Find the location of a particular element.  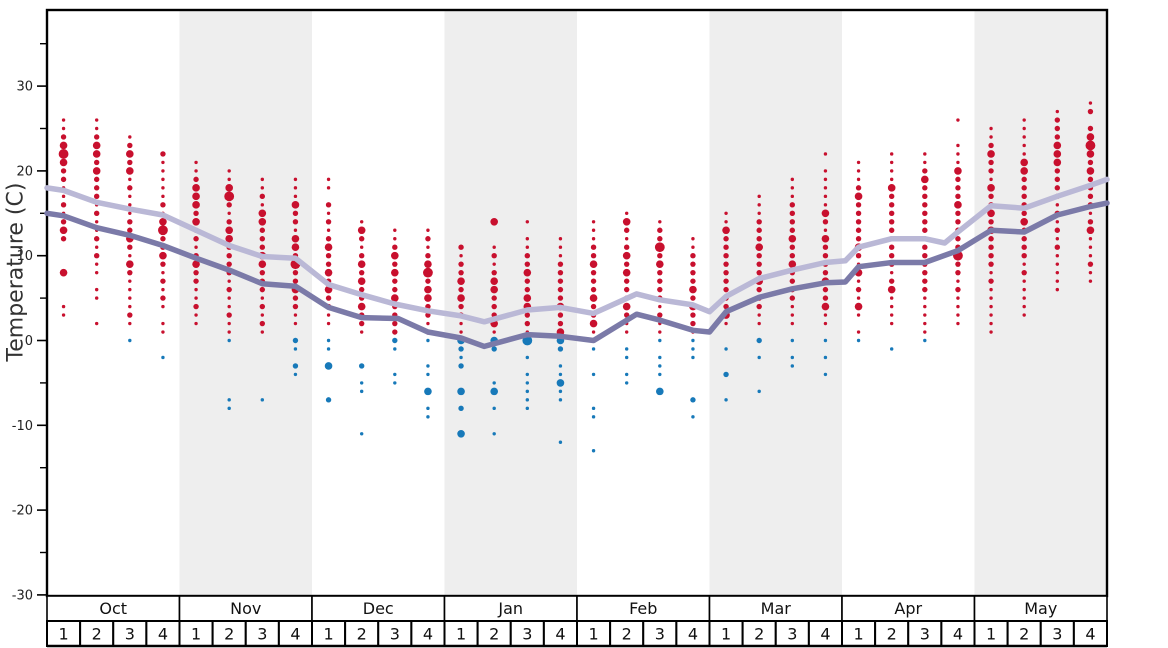

week-label: 2 is located at coordinates (229, 634).